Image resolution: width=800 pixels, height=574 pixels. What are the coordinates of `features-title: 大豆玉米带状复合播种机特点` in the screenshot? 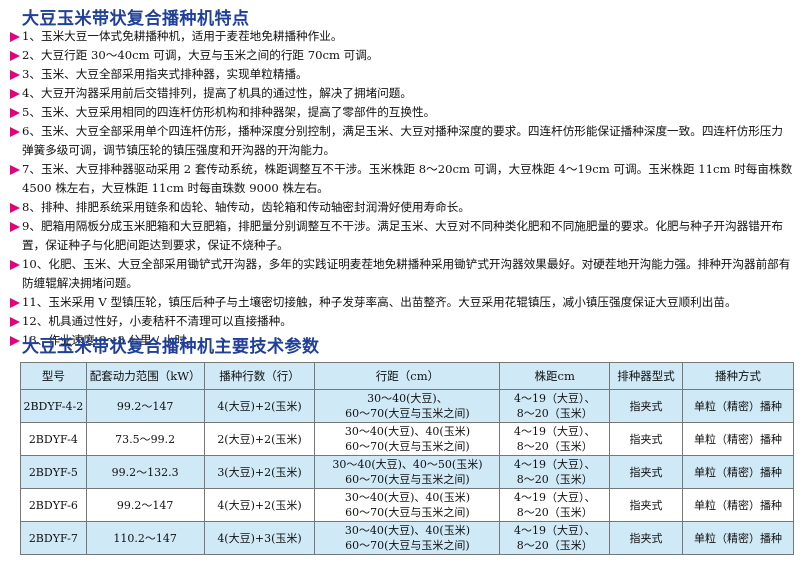 It's located at (136, 19).